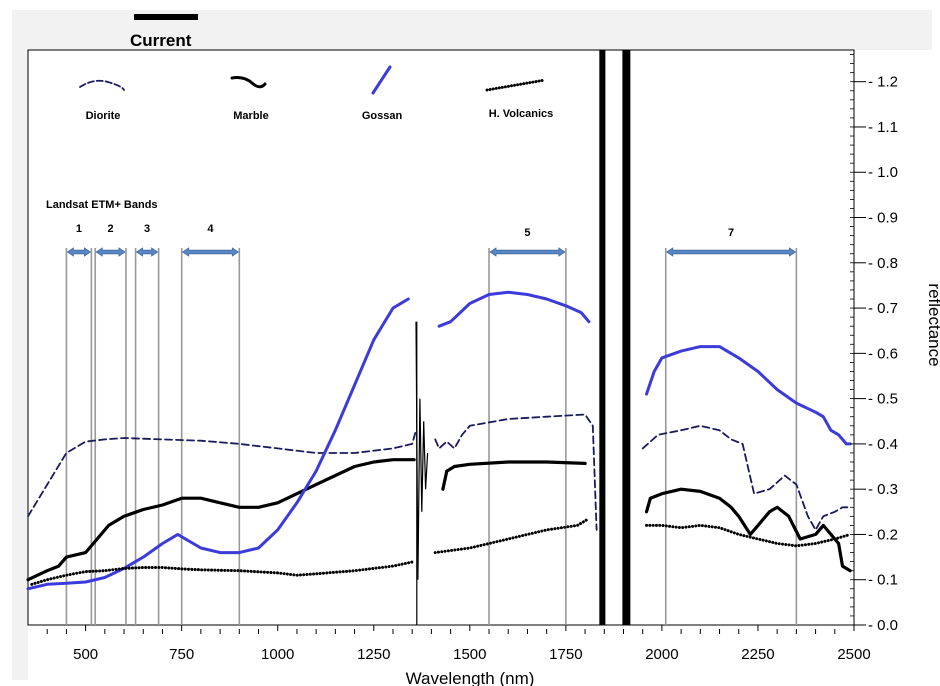 This screenshot has height=686, width=940. What do you see at coordinates (883, 444) in the screenshot?
I see `y-tick-label: - 0.4` at bounding box center [883, 444].